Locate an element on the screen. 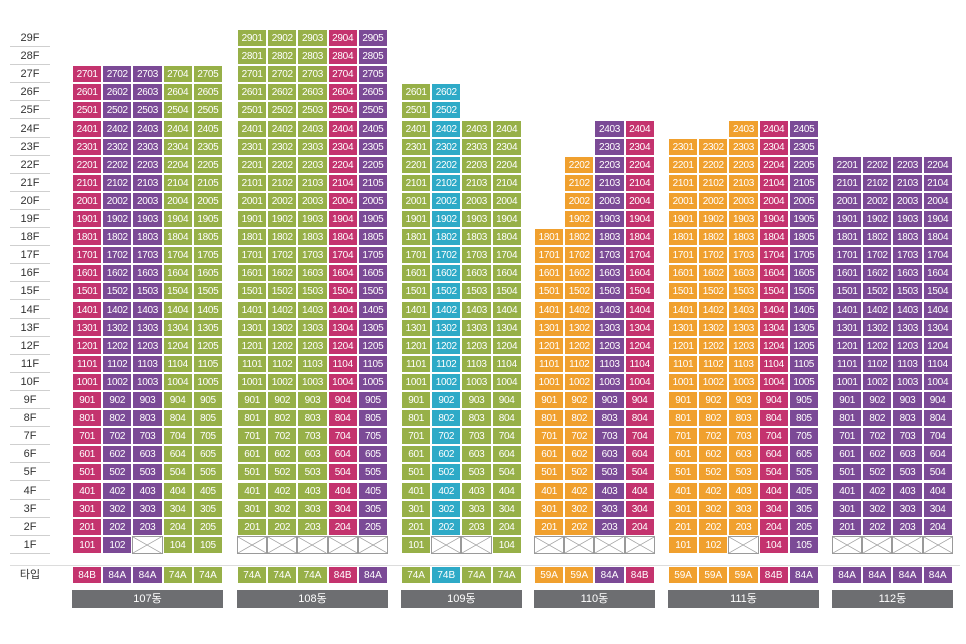  unit-cell: 1101 is located at coordinates (847, 363).